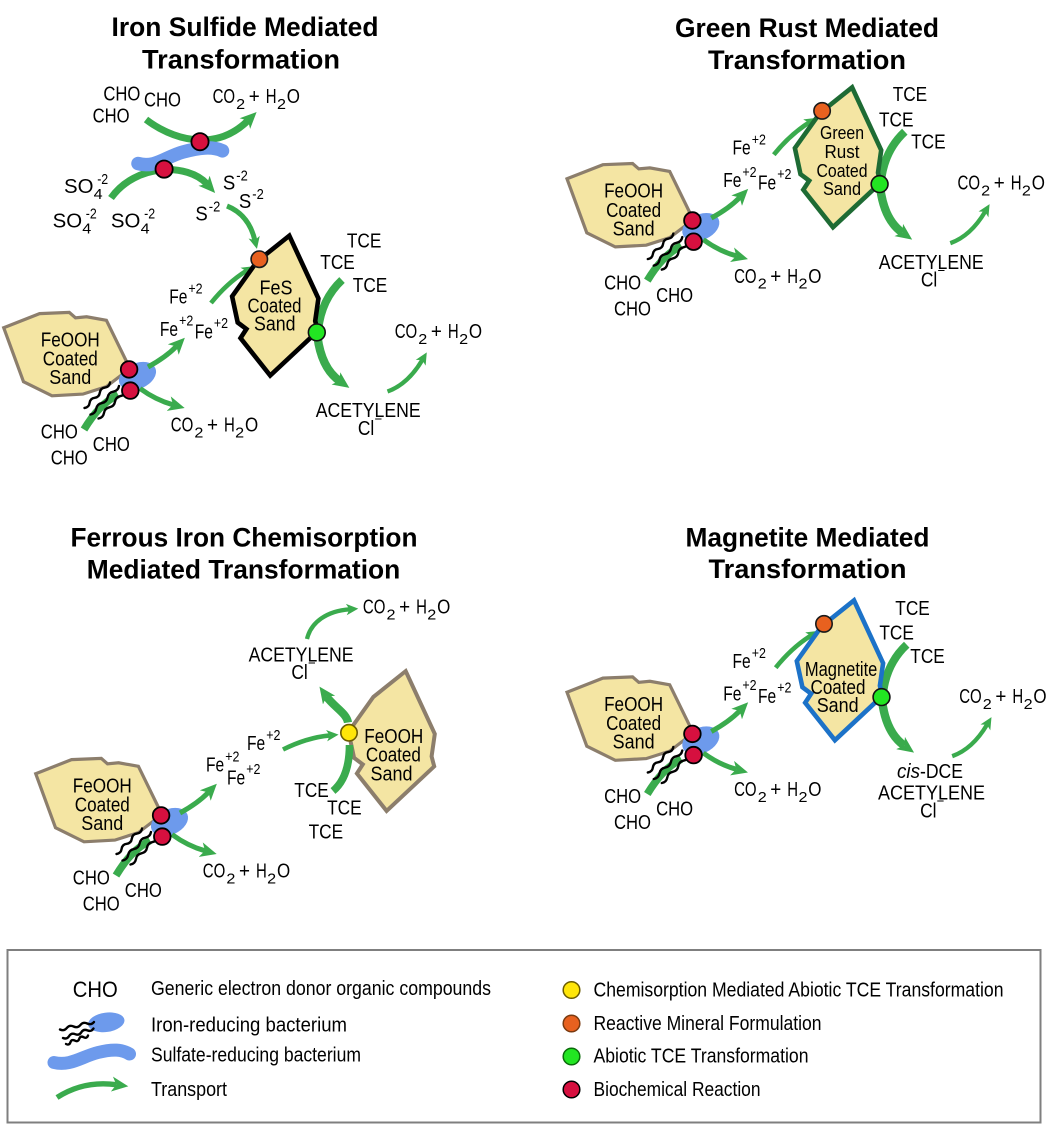 The image size is (1050, 1133). Describe the element at coordinates (708, 1024) in the screenshot. I see `svg-text: Reactive Mineral Formulation` at that location.